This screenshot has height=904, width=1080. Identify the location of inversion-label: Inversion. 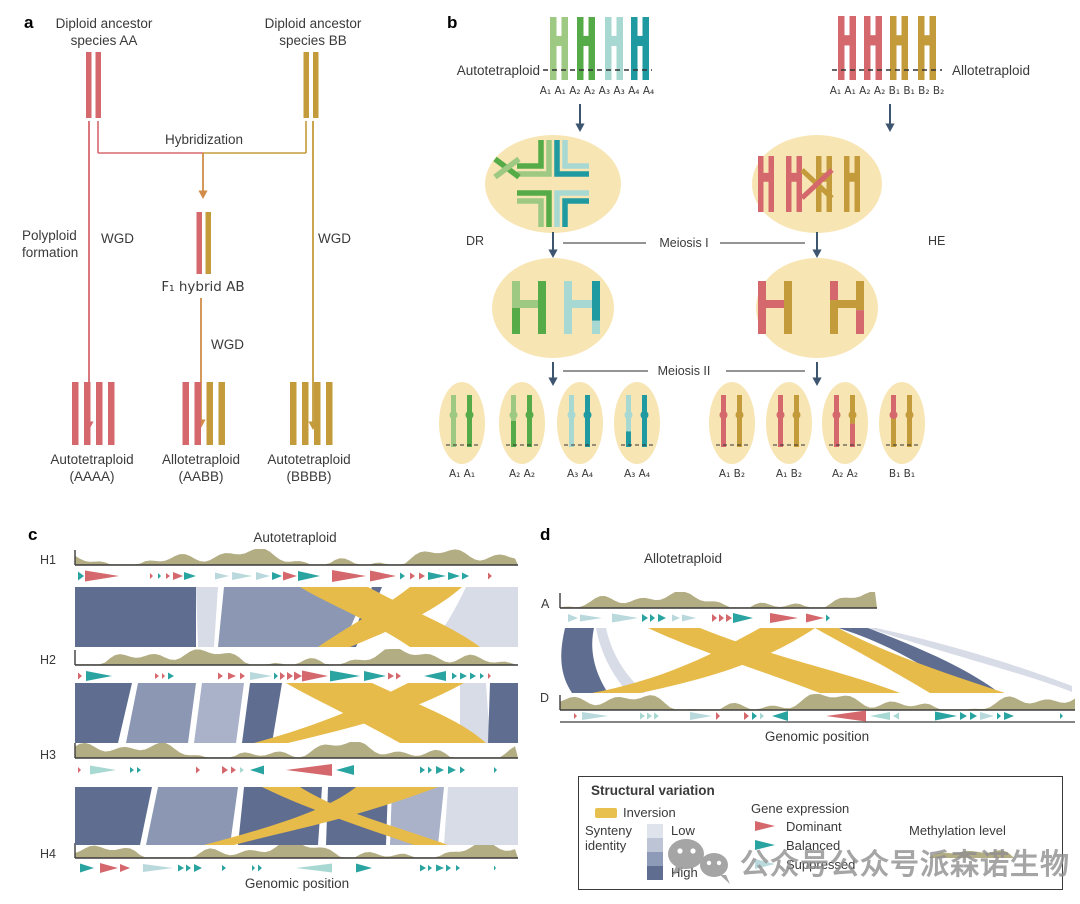
(649, 812).